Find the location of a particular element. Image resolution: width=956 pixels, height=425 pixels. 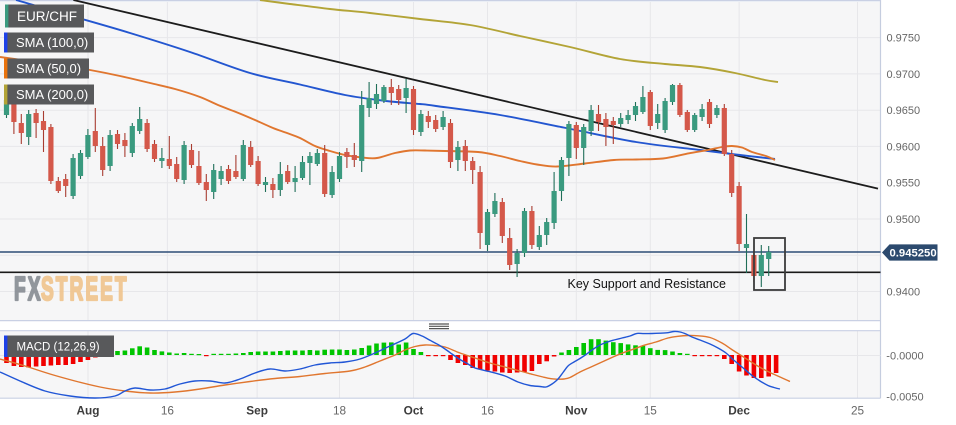

svg-text: 15 is located at coordinates (651, 411).